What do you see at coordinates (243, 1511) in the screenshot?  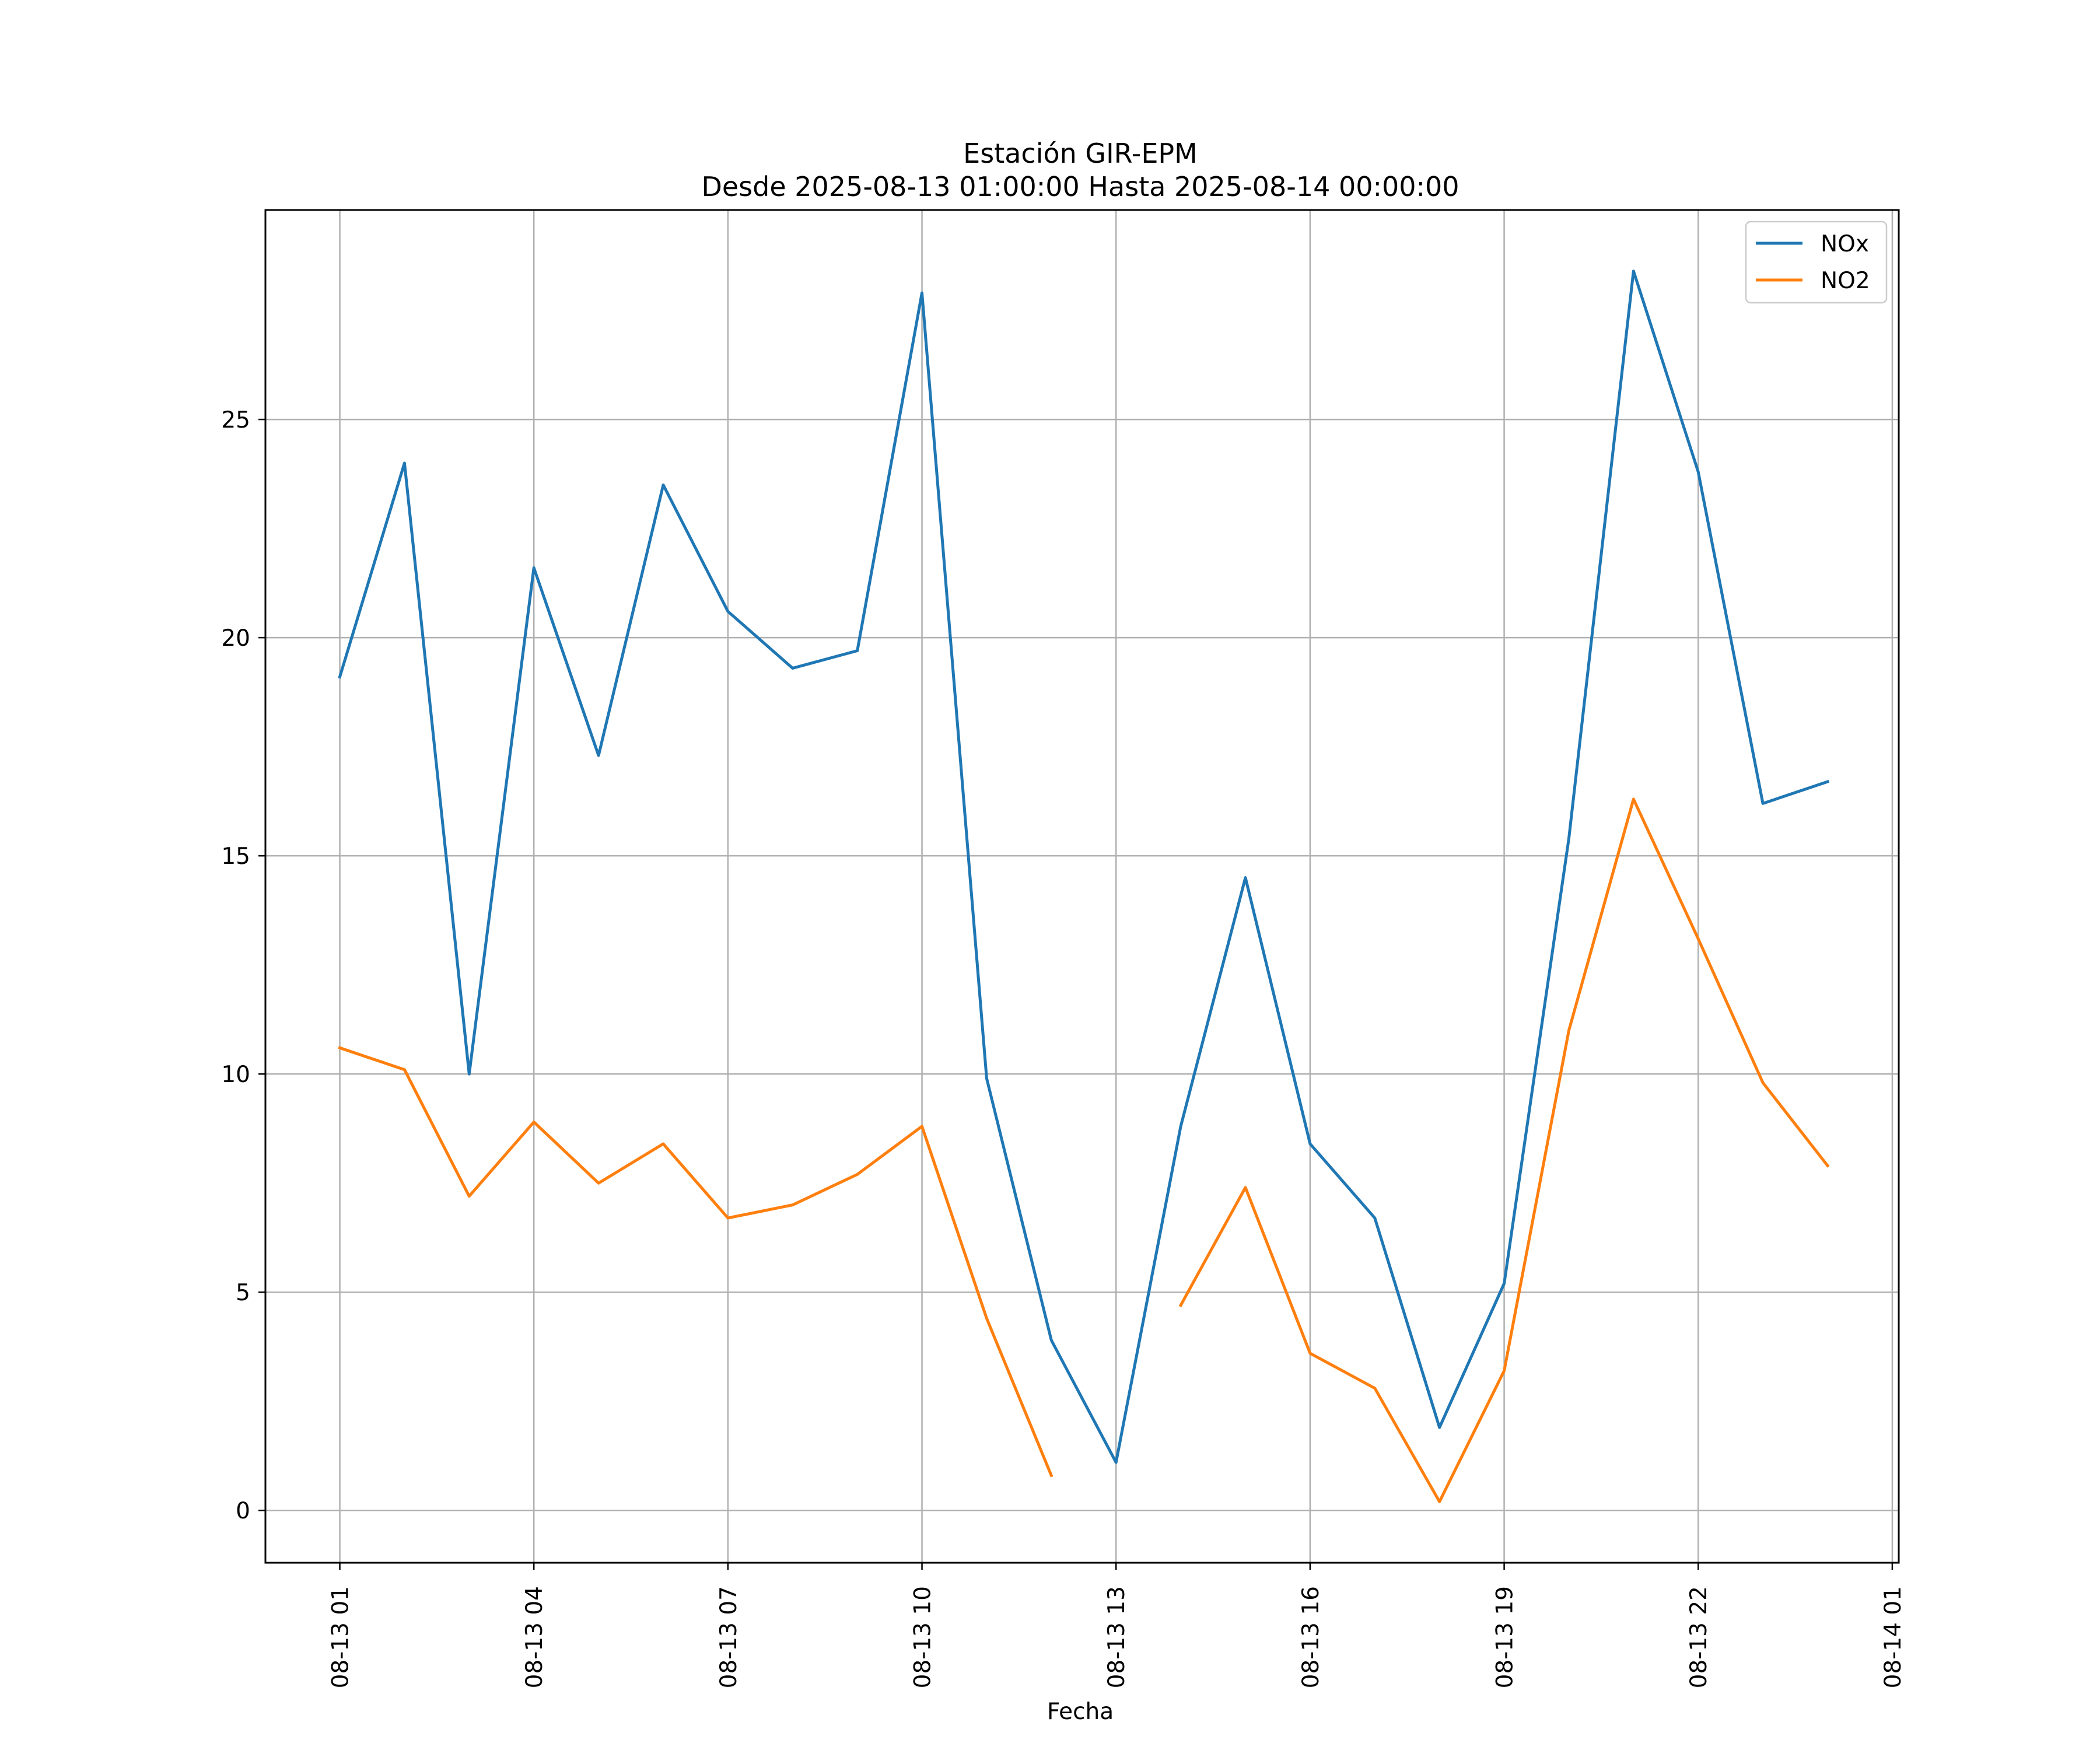 I see `y-tick-label: 0` at bounding box center [243, 1511].